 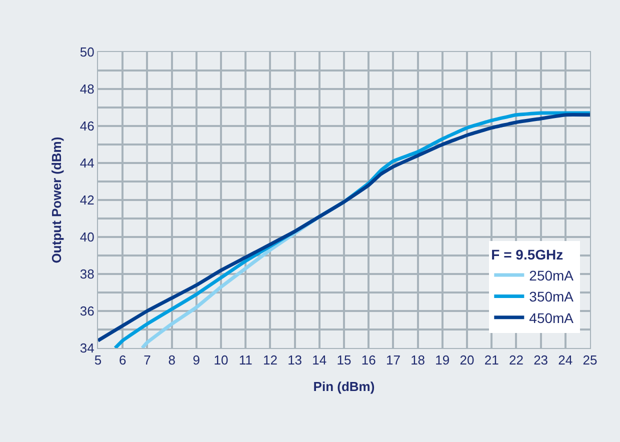 I want to click on x-tick-label: 9, so click(x=196, y=360).